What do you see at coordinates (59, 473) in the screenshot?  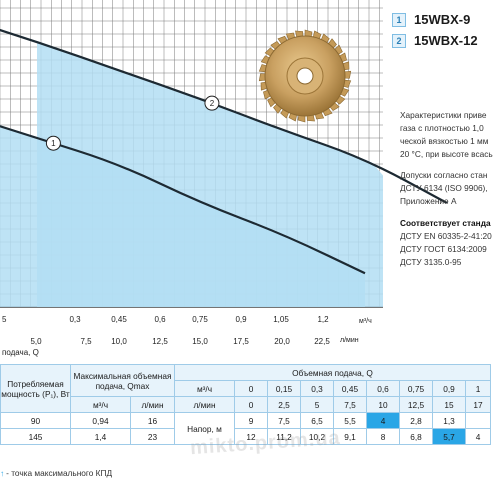 I see `footnote-text: - точка максимального КПД` at bounding box center [59, 473].